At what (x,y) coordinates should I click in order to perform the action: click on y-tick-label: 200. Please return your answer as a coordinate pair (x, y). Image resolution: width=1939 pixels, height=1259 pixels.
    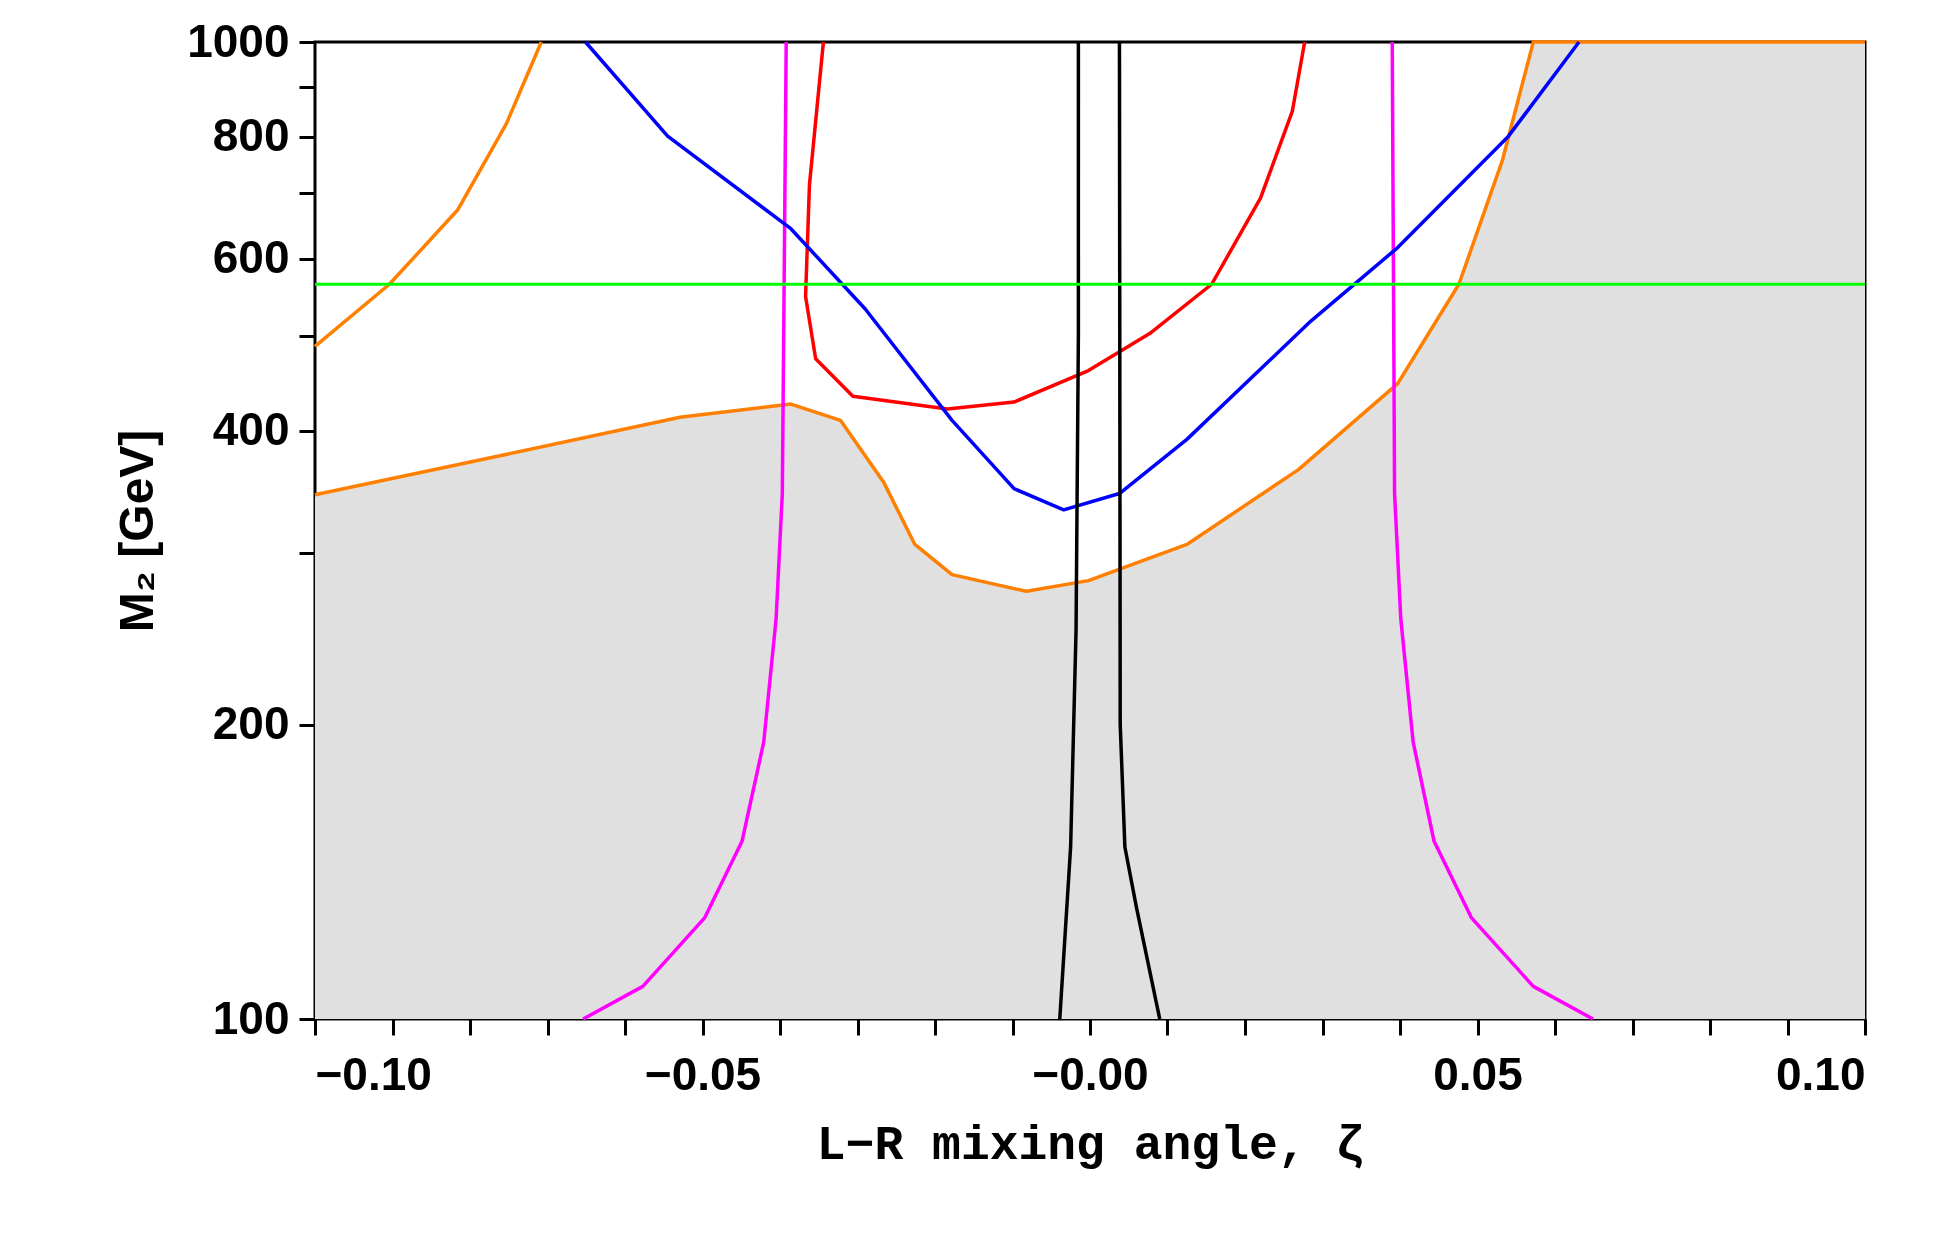
    Looking at the image, I should click on (251, 723).